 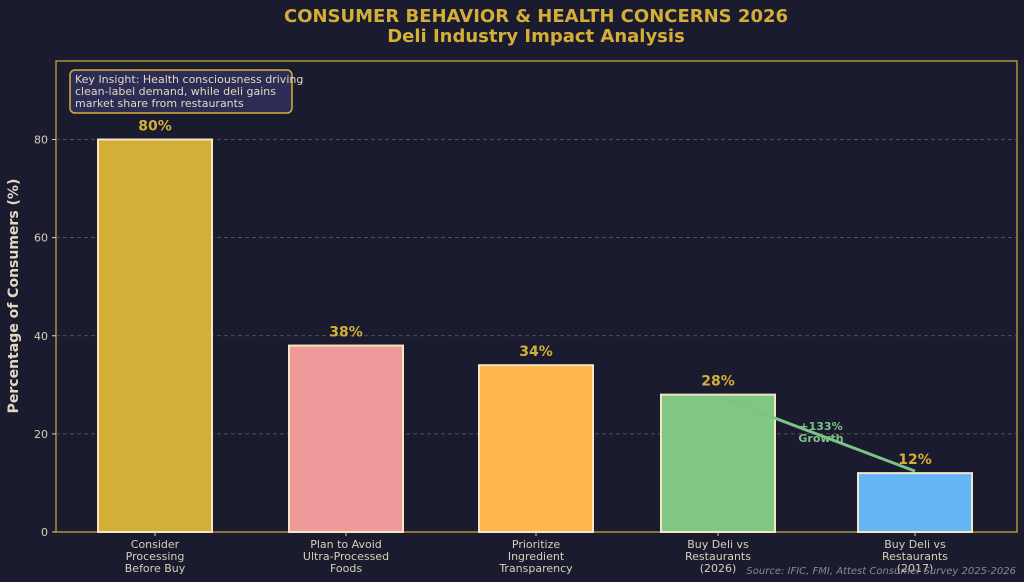 I want to click on x-tick-label-1-0: Plan to Avoid, so click(x=346, y=544).